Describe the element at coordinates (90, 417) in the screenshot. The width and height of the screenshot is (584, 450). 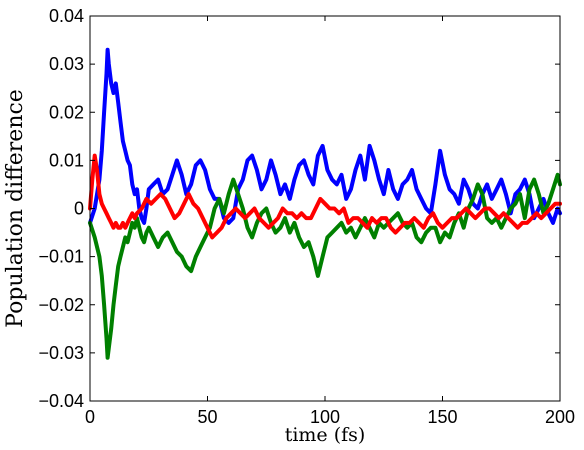
I see `x-tick-label: 0` at that location.